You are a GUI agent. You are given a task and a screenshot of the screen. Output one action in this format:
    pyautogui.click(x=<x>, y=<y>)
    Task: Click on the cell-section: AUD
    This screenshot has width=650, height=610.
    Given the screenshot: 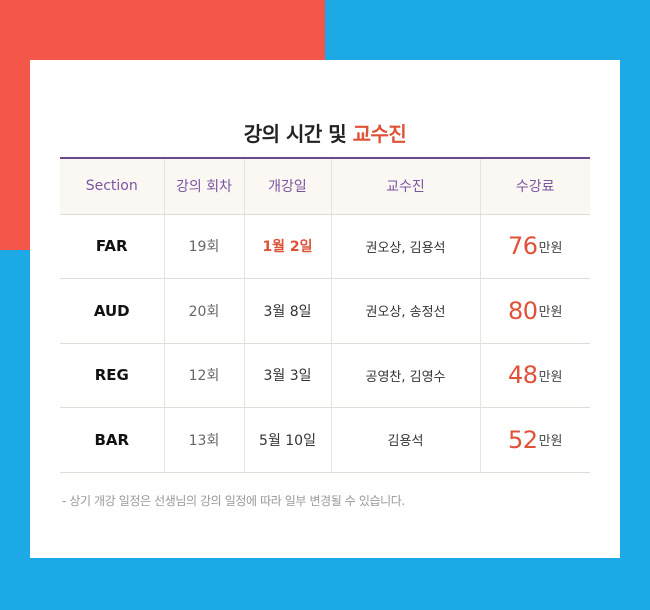 What is the action you would take?
    pyautogui.click(x=112, y=311)
    